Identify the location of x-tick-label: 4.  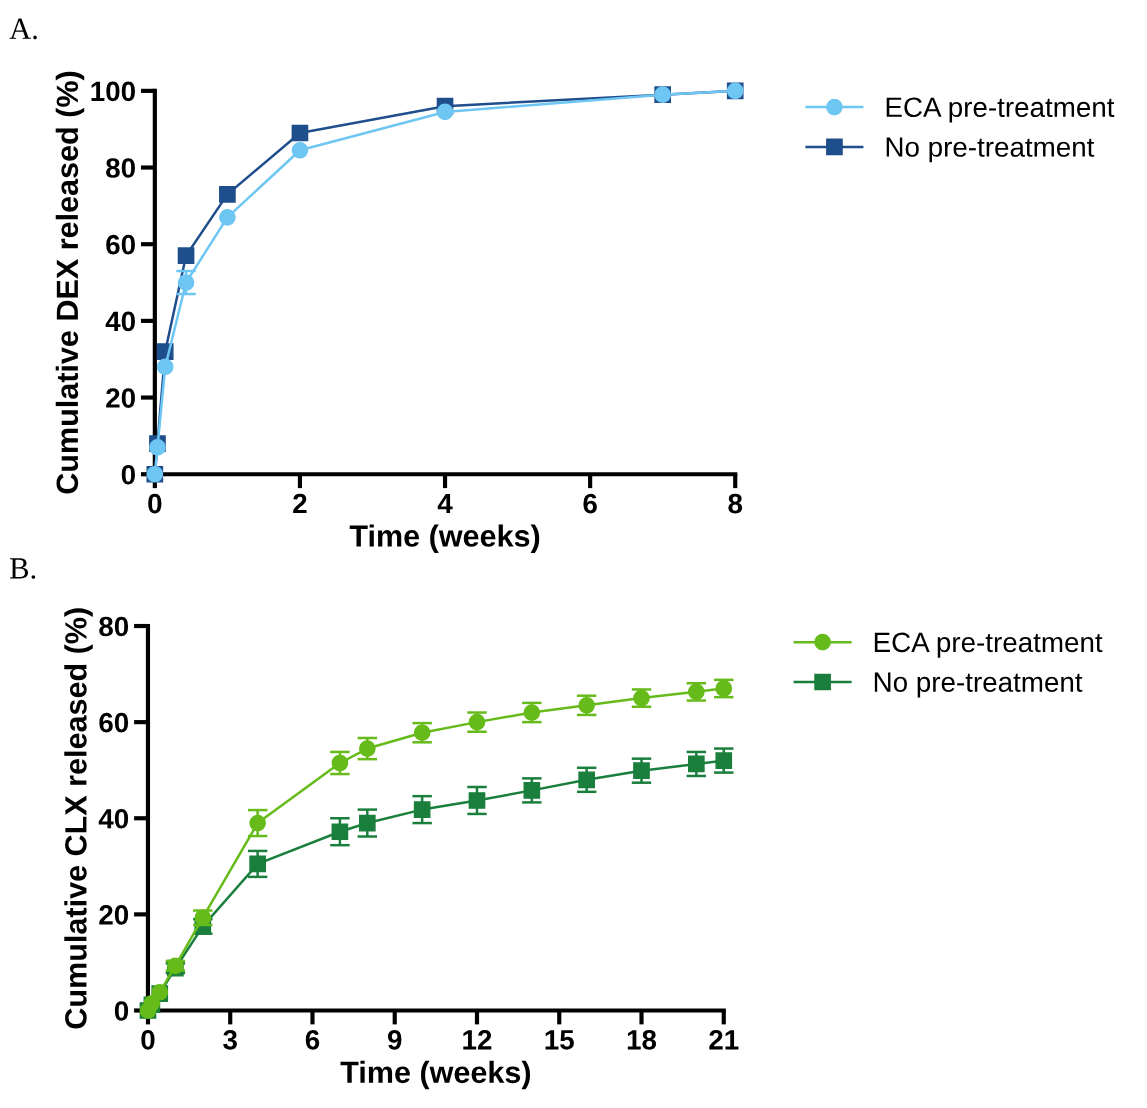
(445, 503).